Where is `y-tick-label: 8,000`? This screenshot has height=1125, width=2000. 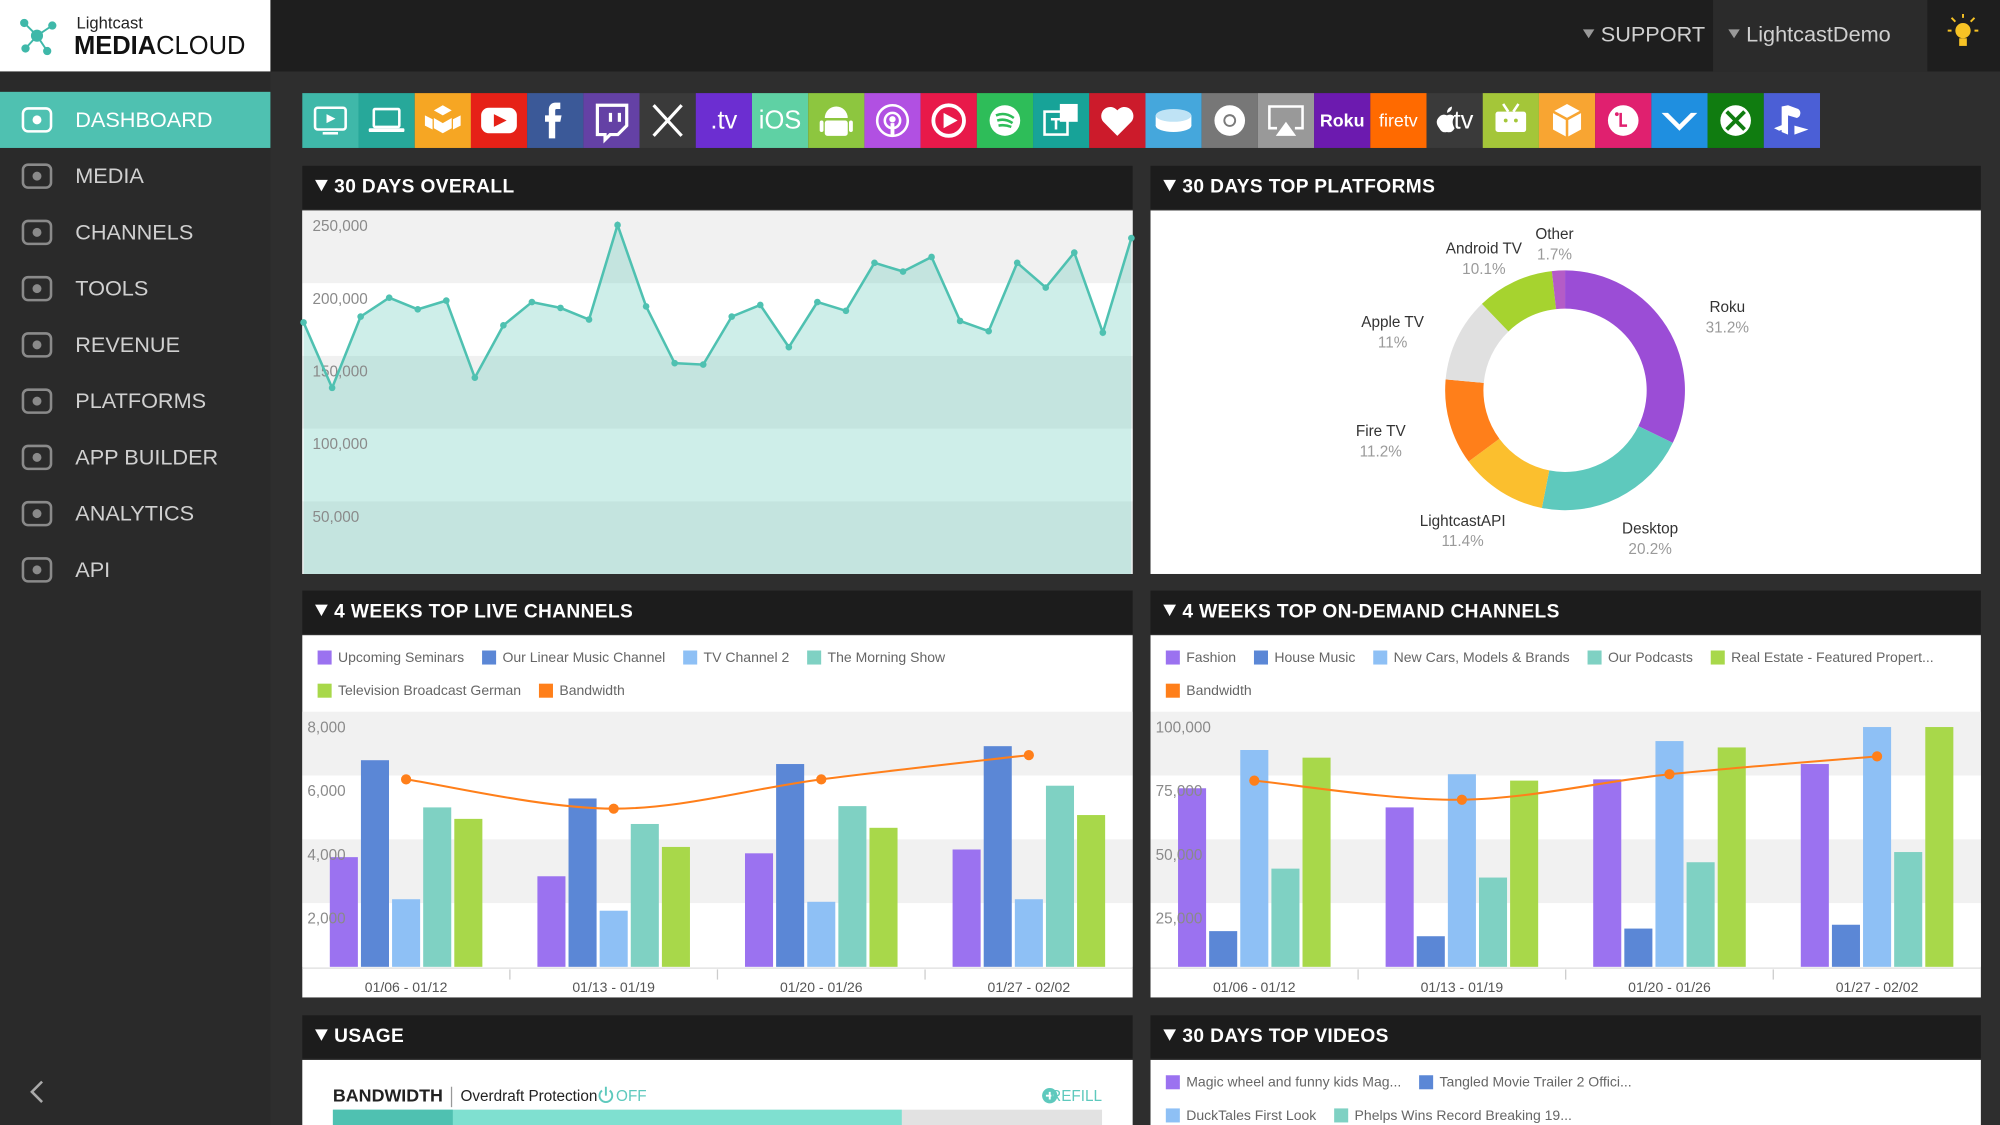 y-tick-label: 8,000 is located at coordinates (326, 727).